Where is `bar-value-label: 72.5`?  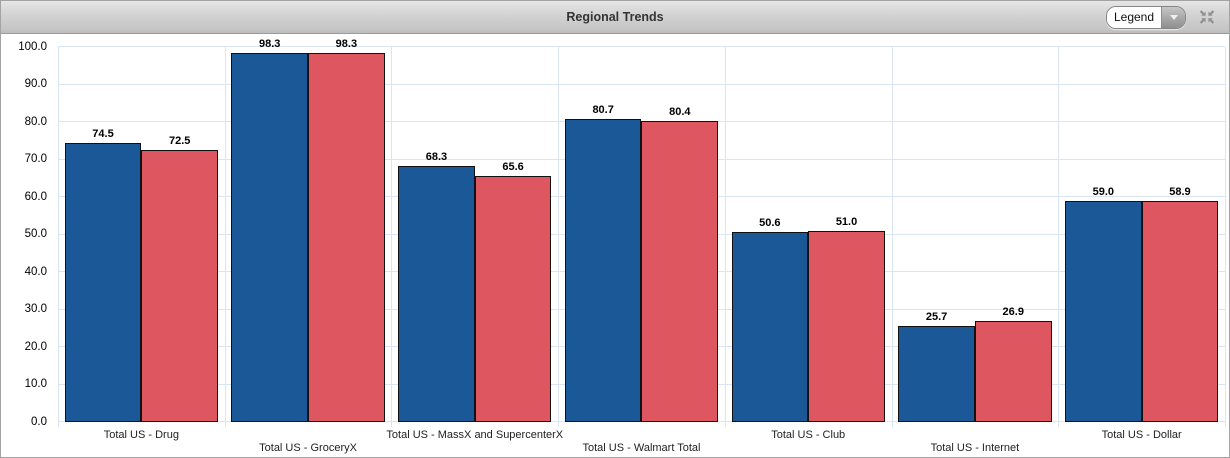 bar-value-label: 72.5 is located at coordinates (179, 141).